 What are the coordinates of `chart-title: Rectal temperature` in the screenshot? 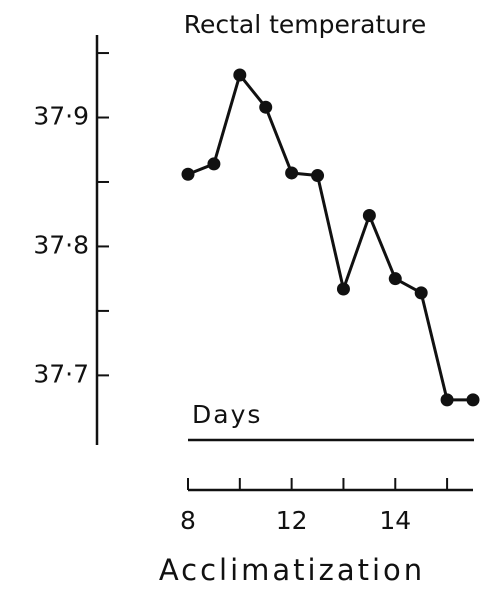 It's located at (305, 24).